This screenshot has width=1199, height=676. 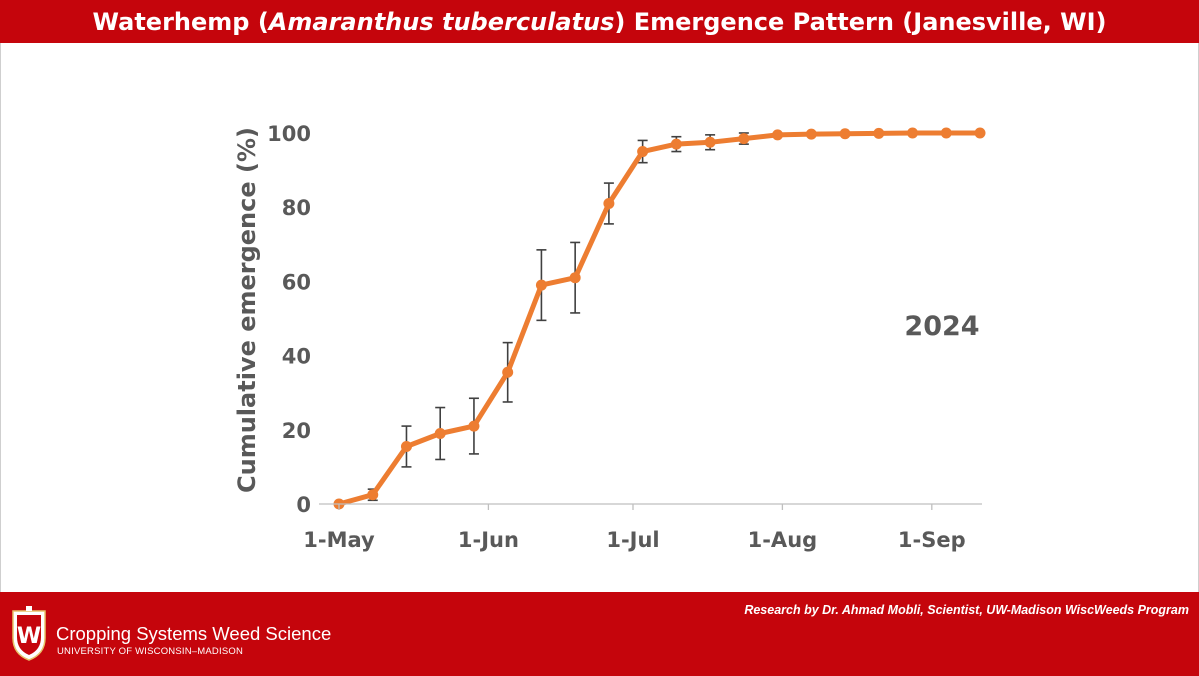 What do you see at coordinates (247, 310) in the screenshot?
I see `y-axis-label: Cumulative emergence (%)` at bounding box center [247, 310].